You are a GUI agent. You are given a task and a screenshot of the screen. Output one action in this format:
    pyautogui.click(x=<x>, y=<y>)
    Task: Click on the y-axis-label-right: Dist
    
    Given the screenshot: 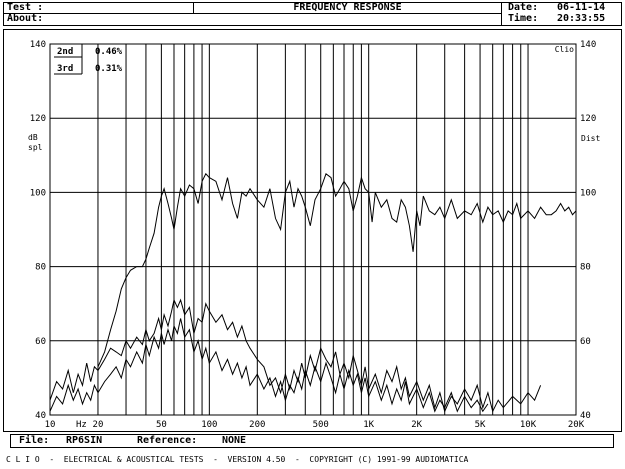 What is the action you would take?
    pyautogui.click(x=590, y=138)
    